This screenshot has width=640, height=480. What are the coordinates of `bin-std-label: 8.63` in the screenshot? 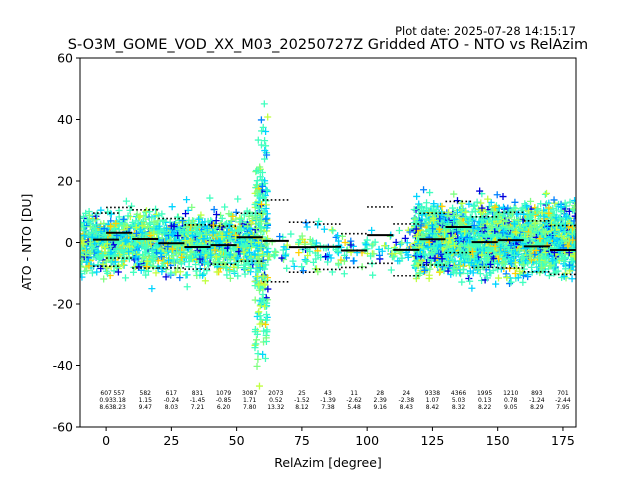 It's located at (106, 407).